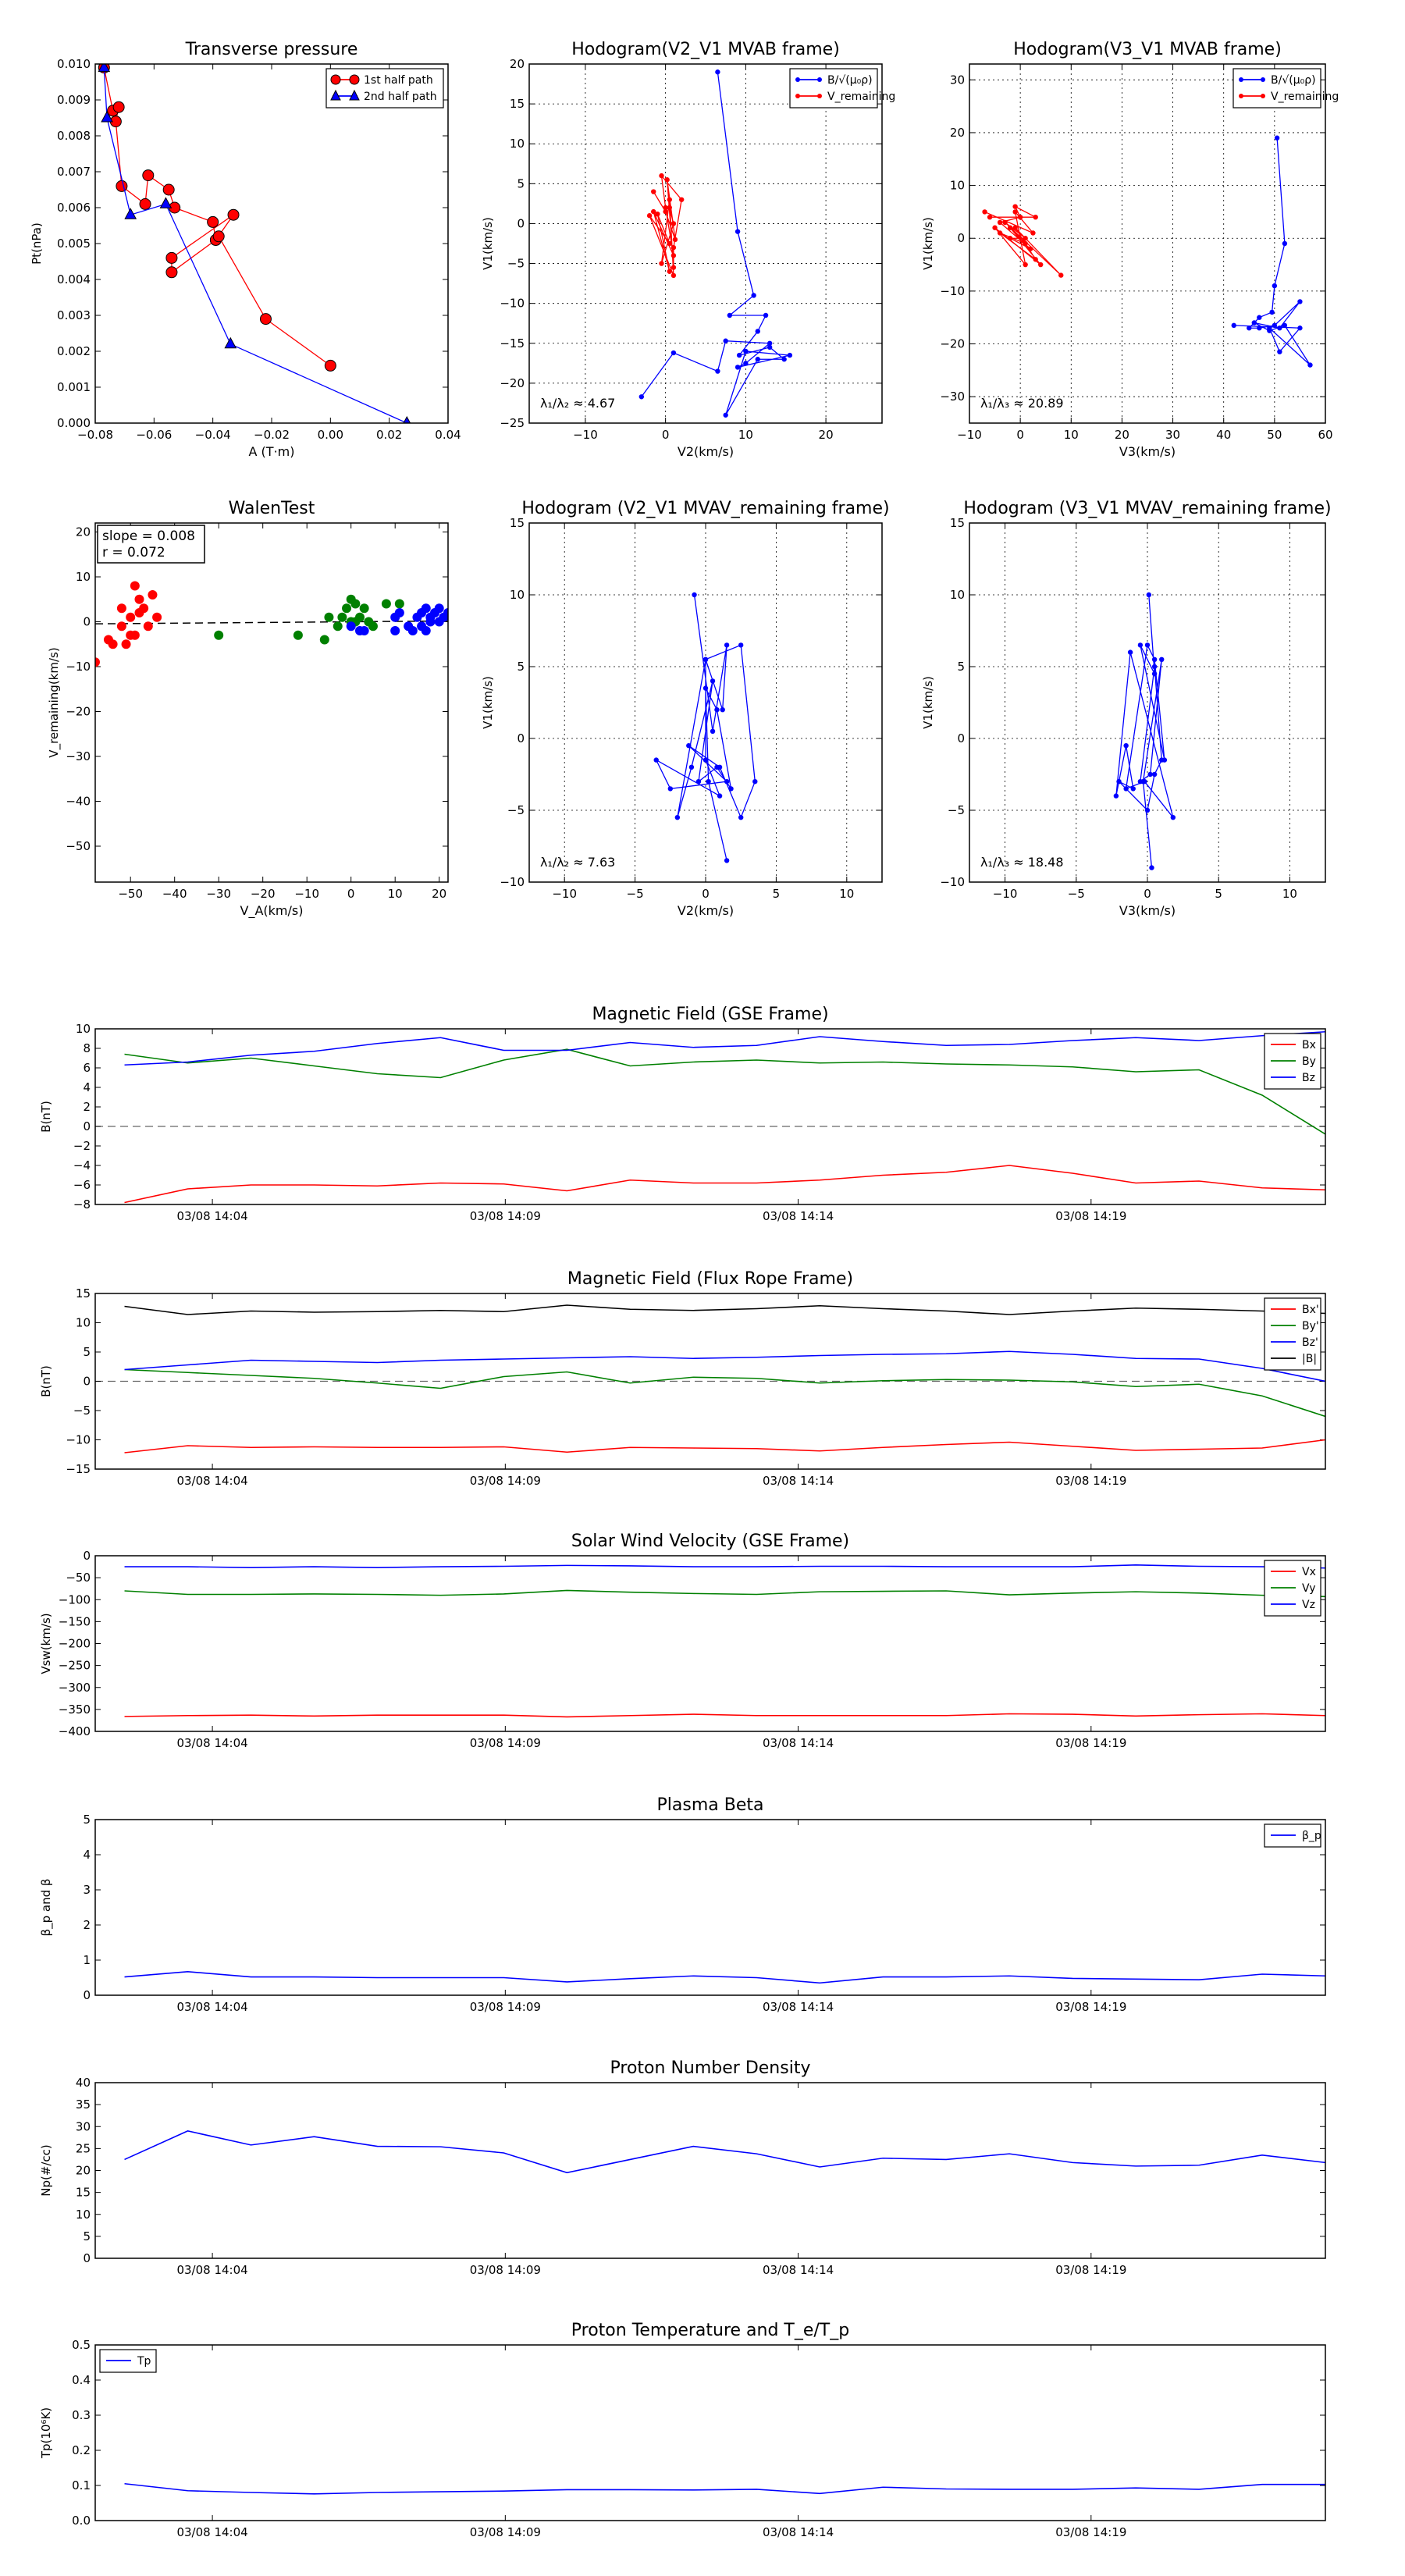  I want to click on y-tick-label: 0.5, so click(81, 2345).